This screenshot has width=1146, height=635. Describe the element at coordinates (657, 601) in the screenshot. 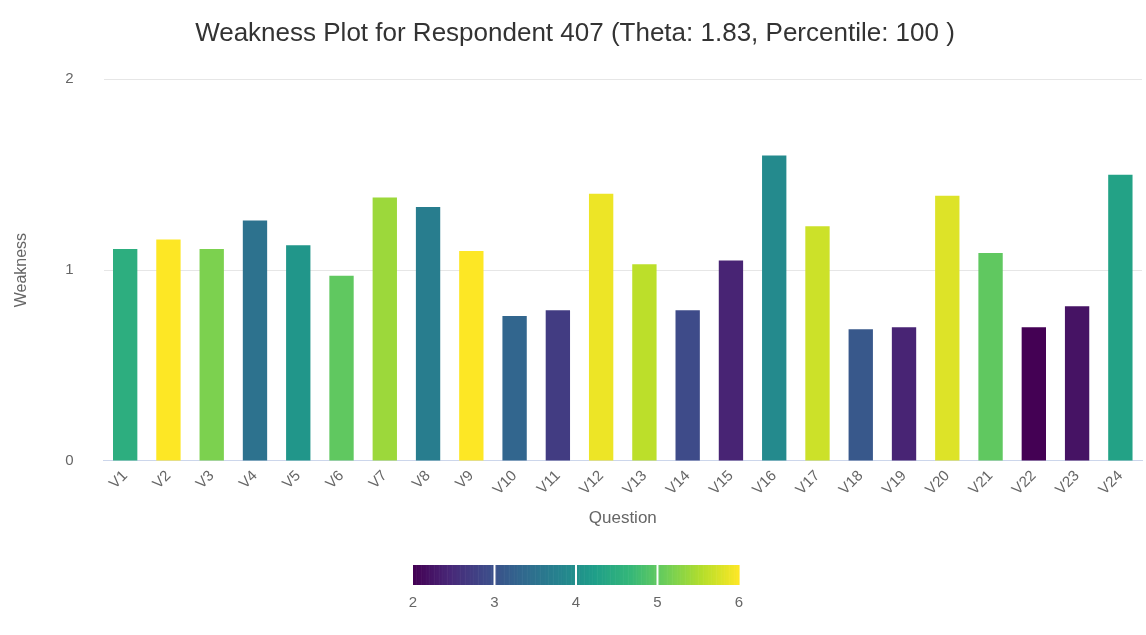

I see `color-bar-label: 5` at that location.